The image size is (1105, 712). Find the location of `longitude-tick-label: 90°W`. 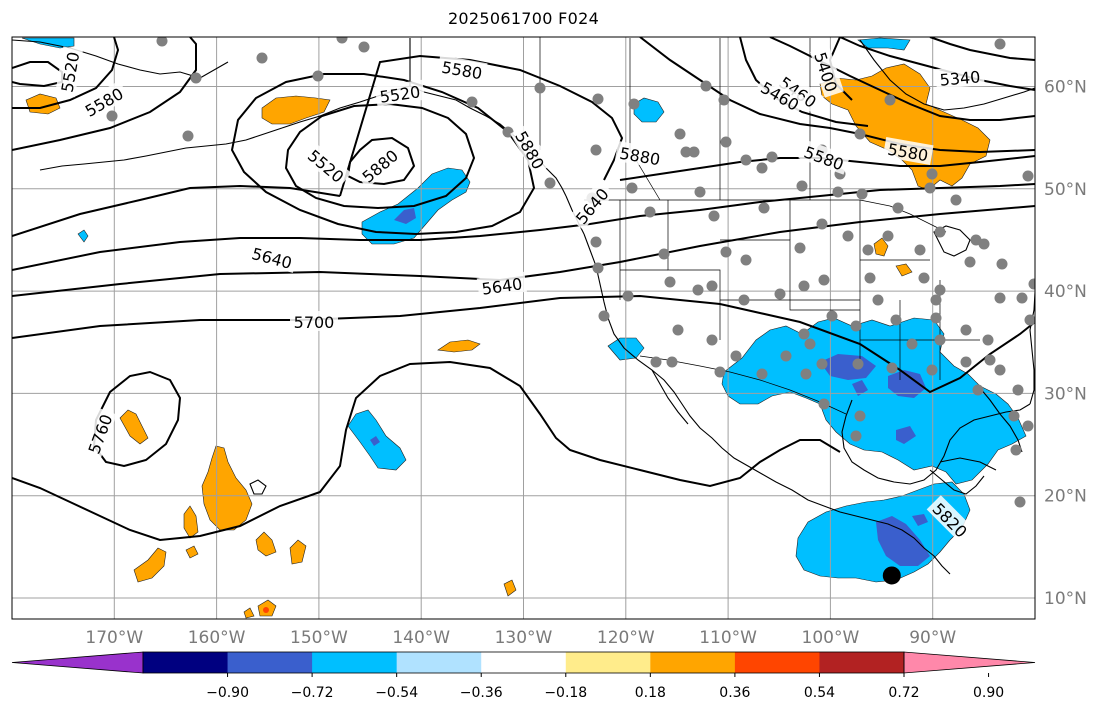

longitude-tick-label: 90°W is located at coordinates (932, 638).